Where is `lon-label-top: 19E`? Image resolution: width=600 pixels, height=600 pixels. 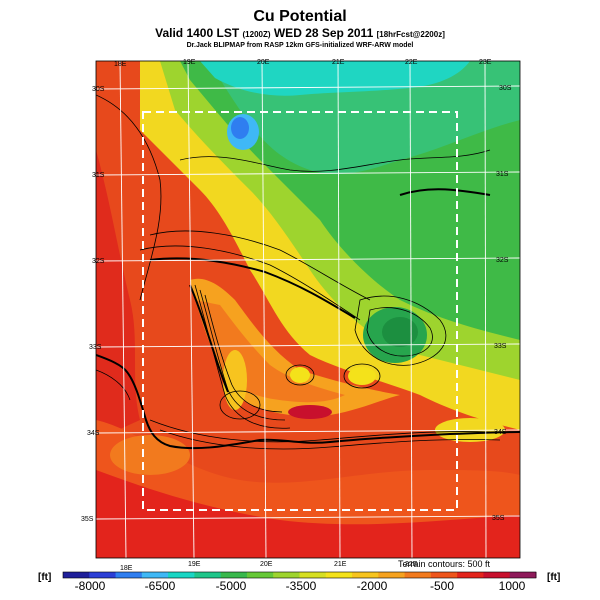 lon-label-top: 19E is located at coordinates (189, 62).